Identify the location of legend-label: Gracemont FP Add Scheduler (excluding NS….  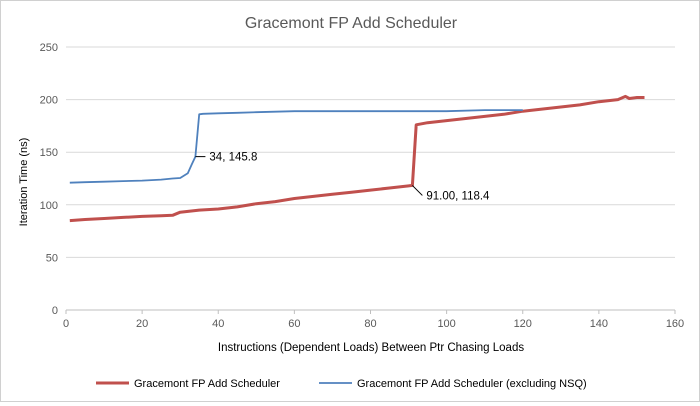
(472, 384).